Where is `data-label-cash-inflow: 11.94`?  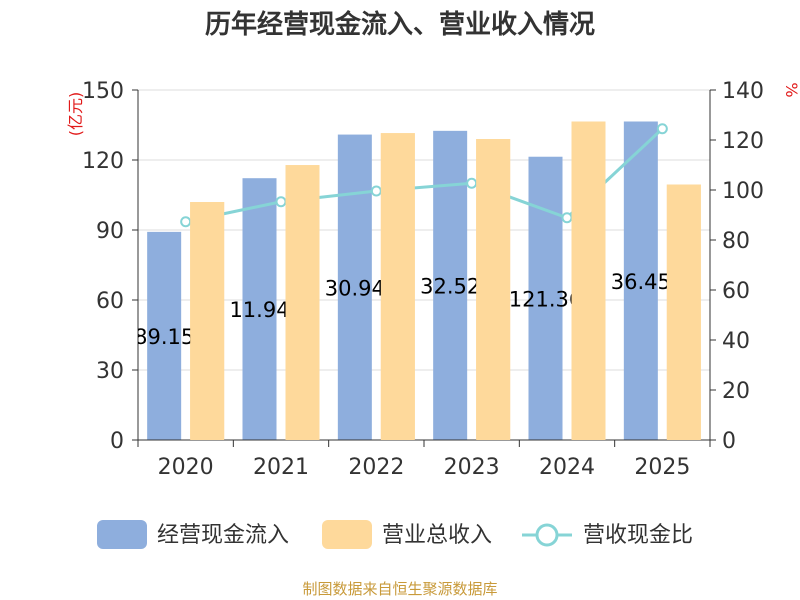 data-label-cash-inflow: 11.94 is located at coordinates (259, 310).